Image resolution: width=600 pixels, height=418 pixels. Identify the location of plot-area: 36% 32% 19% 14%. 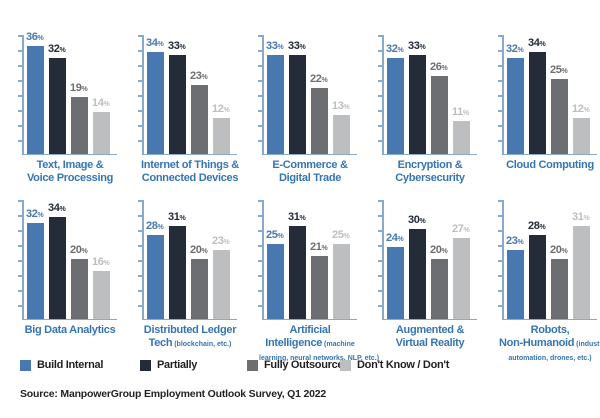
(67, 93).